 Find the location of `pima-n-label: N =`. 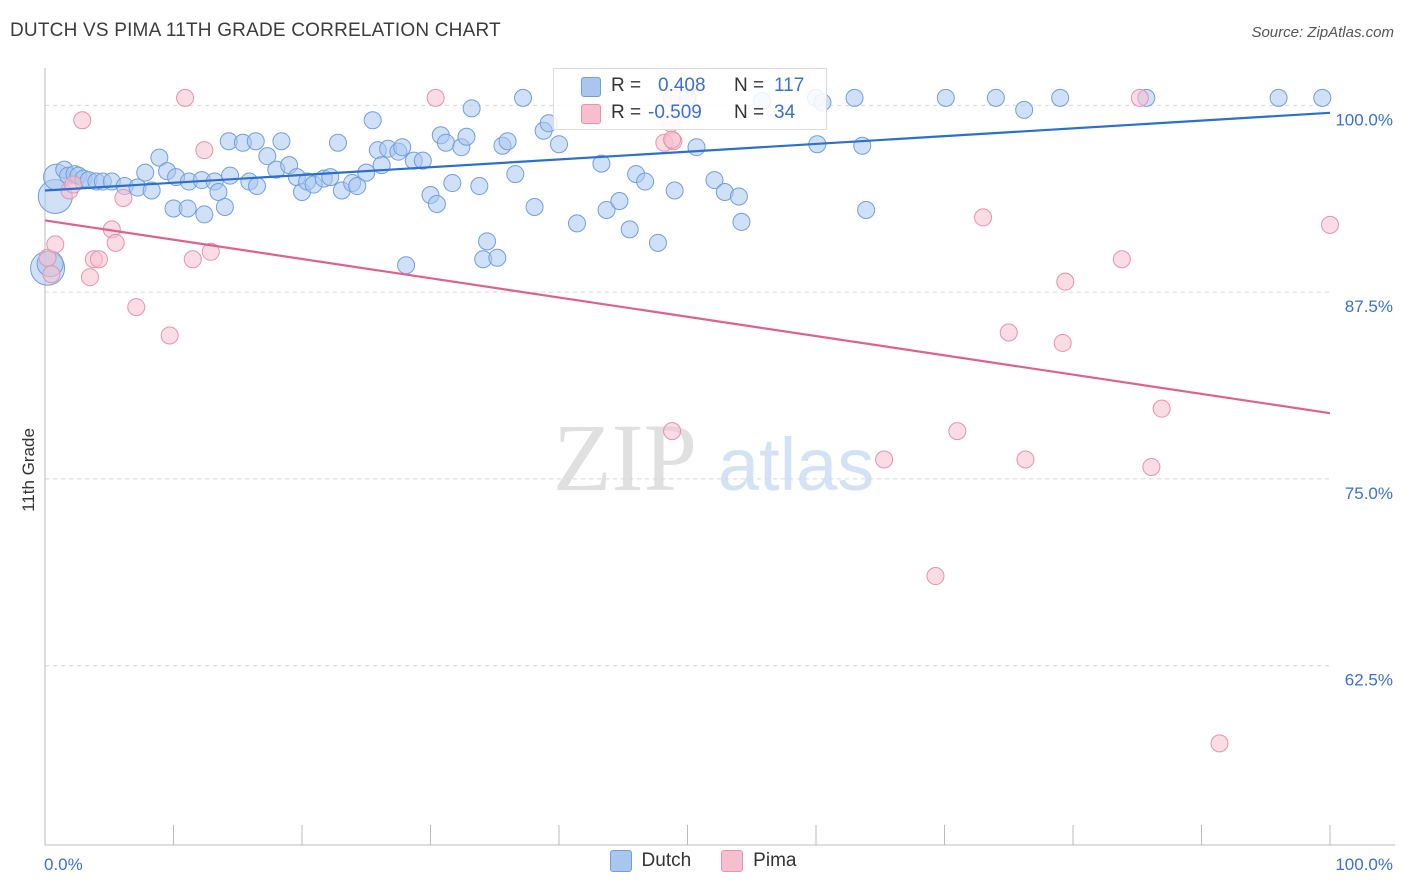

pima-n-label: N = is located at coordinates (749, 112).